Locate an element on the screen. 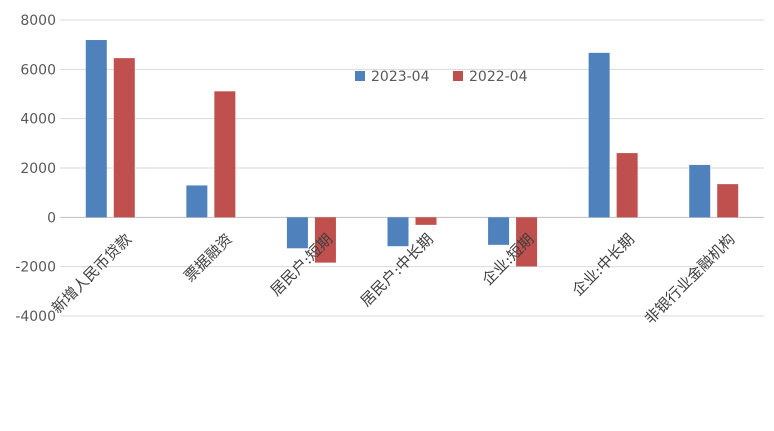 This screenshot has height=431, width=774. category-label: 新增人民币贷款 is located at coordinates (91, 273).